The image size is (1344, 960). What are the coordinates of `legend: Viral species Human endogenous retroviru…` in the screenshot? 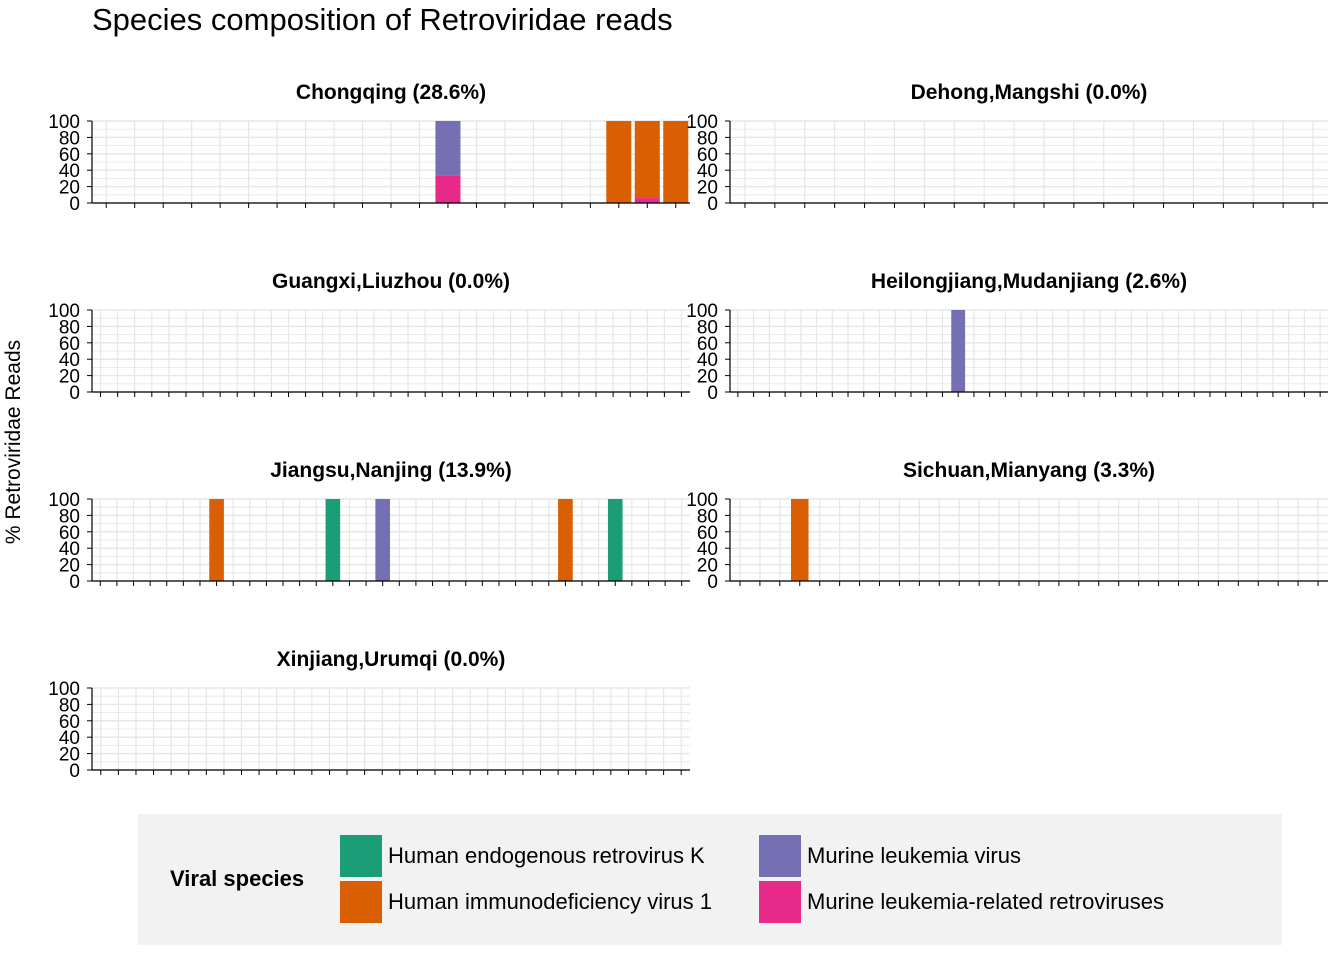 It's located at (710, 879).